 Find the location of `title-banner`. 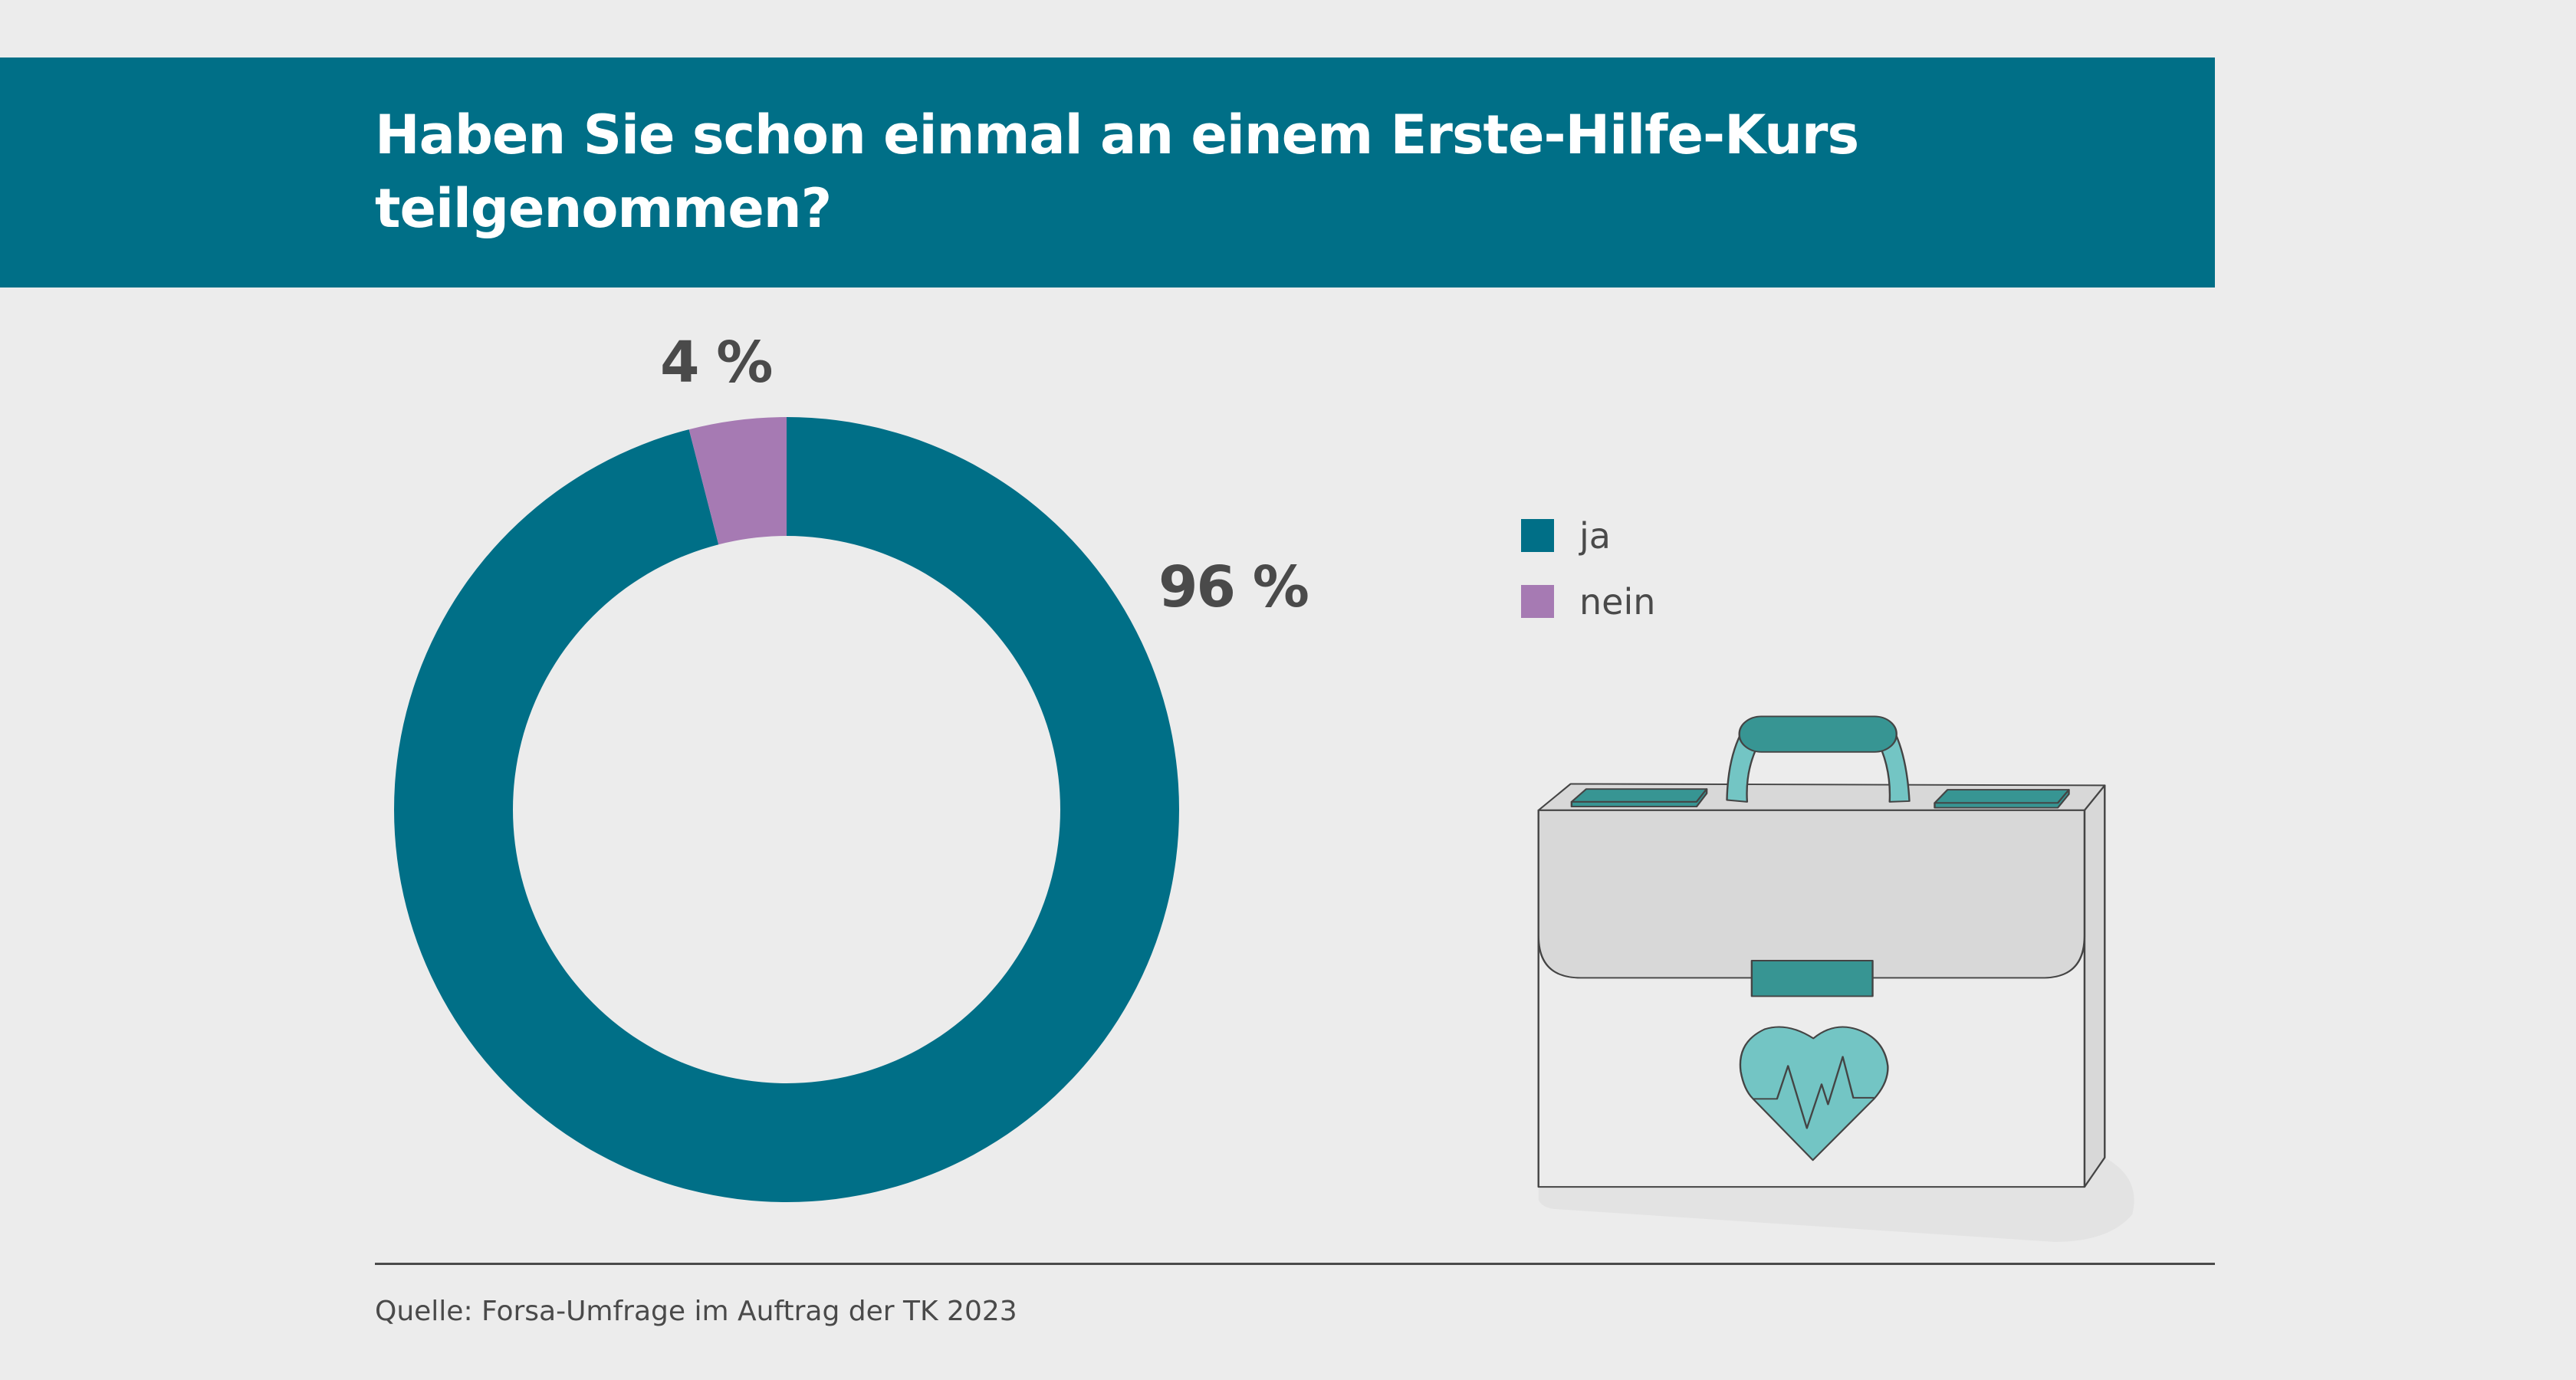

title-banner is located at coordinates (1107, 173).